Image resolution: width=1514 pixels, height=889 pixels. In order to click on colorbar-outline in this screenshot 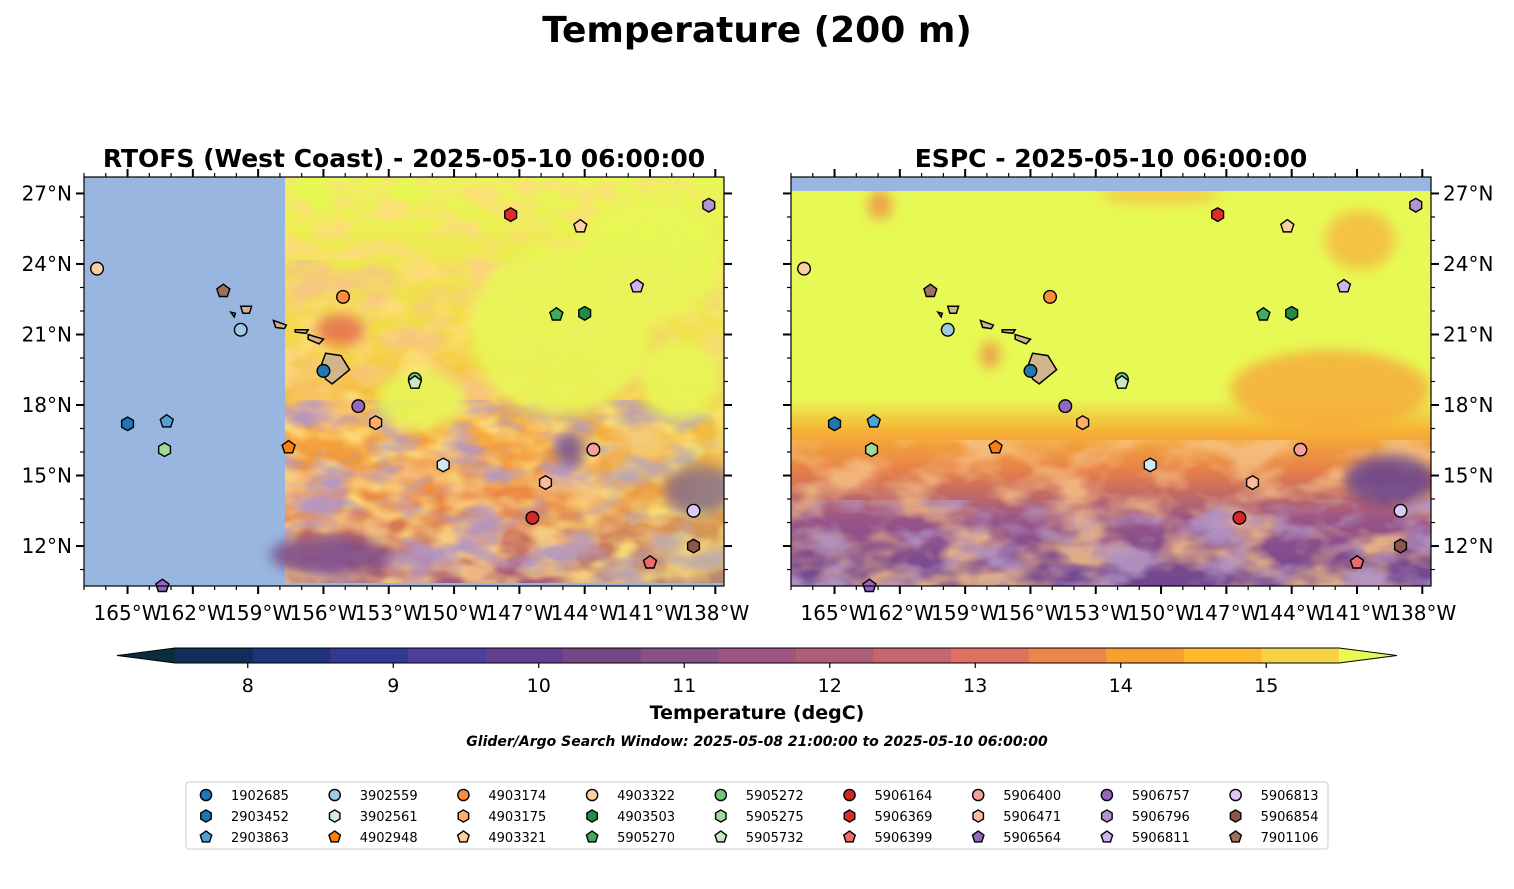, I will do `click(757, 655)`.